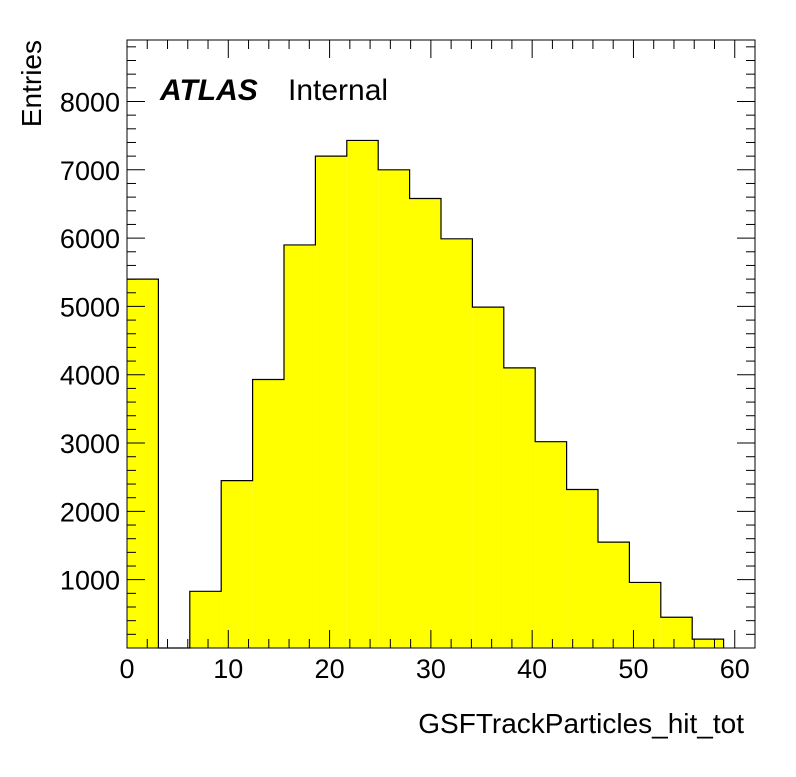 This screenshot has width=796, height=777. What do you see at coordinates (532, 669) in the screenshot?
I see `x-tick-label: 40` at bounding box center [532, 669].